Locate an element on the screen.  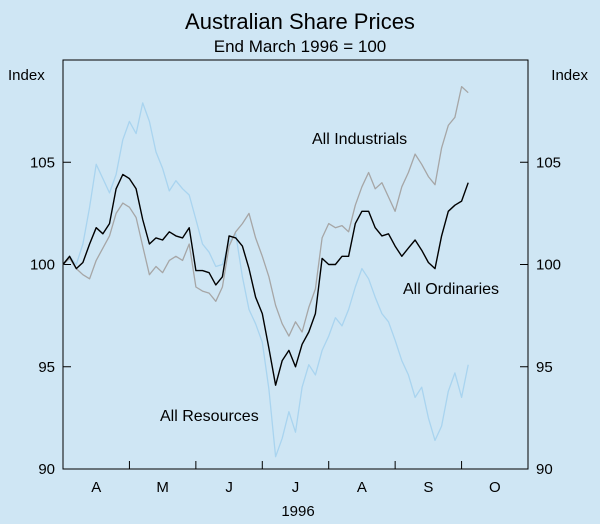
y-tick-label-right-105: 105 is located at coordinates (548, 162).